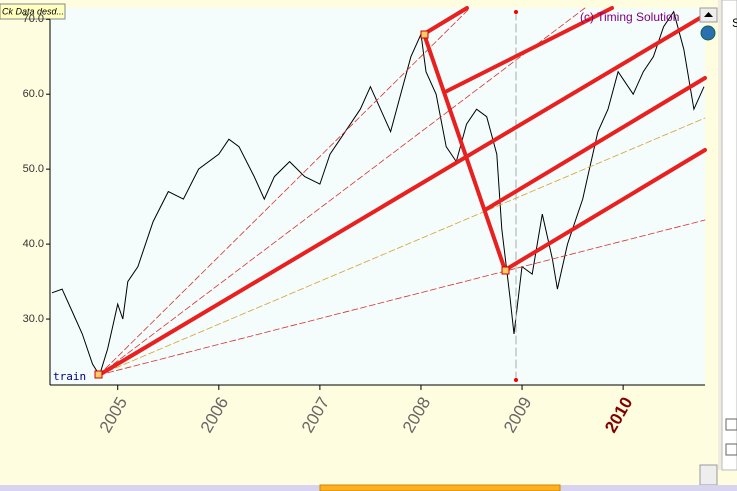 The width and height of the screenshot is (737, 491). Describe the element at coordinates (708, 14) in the screenshot. I see `arrow` at that location.